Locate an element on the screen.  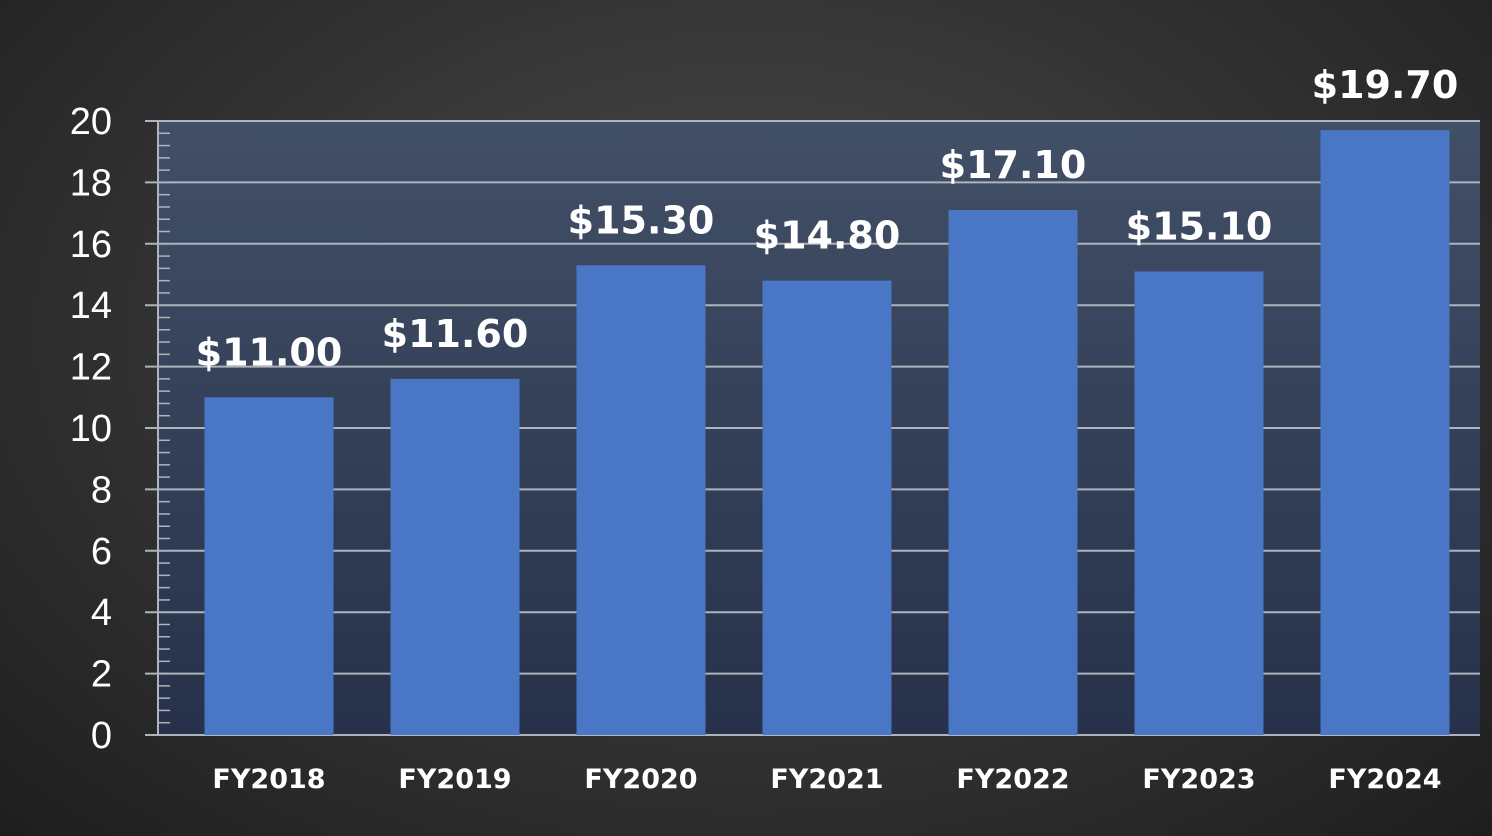
x-tick-label-FY2021: FY2021 is located at coordinates (826, 779).